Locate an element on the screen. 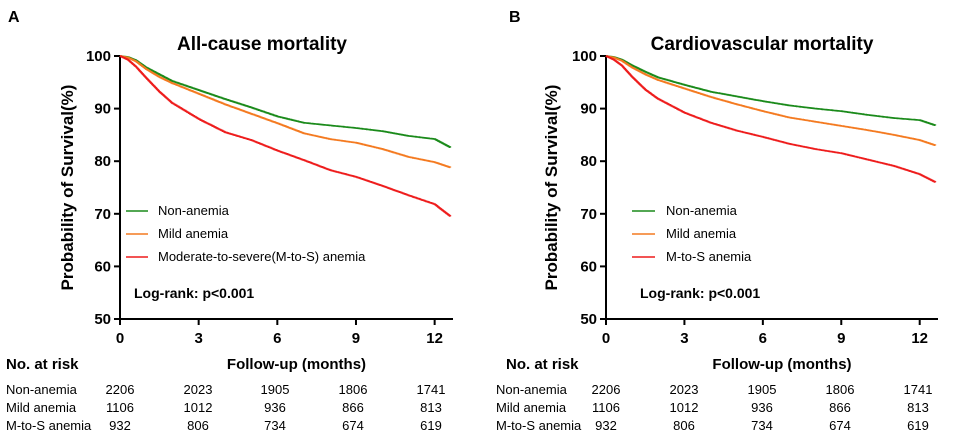 The height and width of the screenshot is (438, 957). legend-label: M-to-S anemia is located at coordinates (709, 256).